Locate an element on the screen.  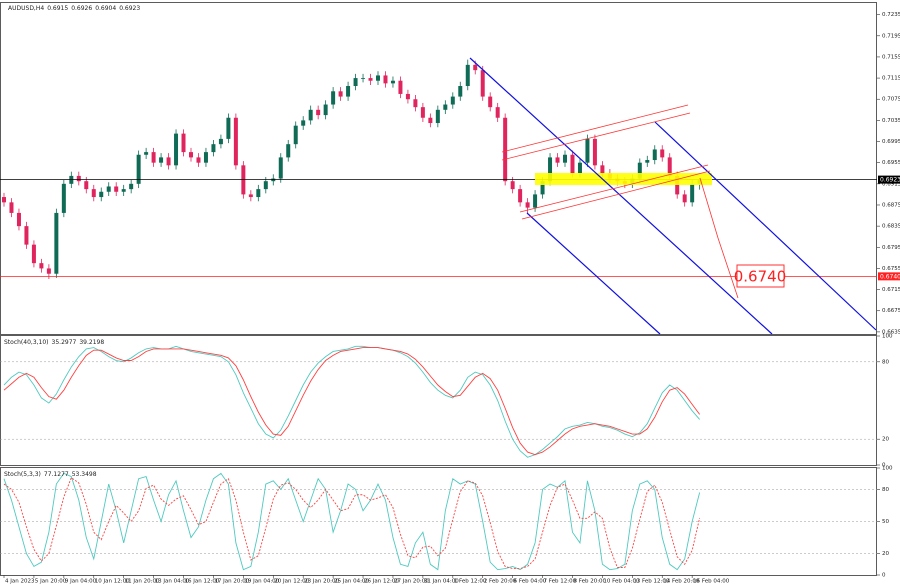
y-tick-label: 100 is located at coordinates (887, 469).